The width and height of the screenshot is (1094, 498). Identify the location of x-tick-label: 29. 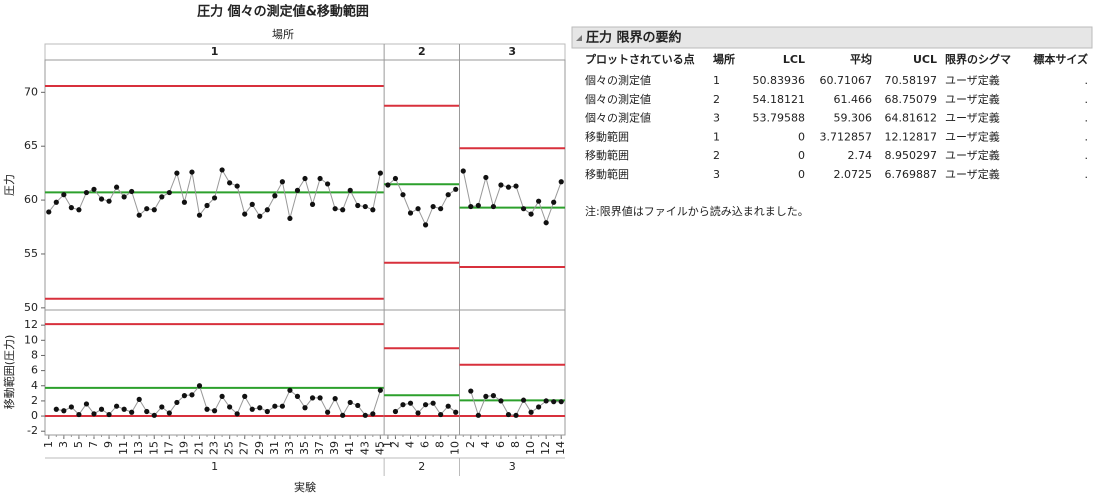
(259, 448).